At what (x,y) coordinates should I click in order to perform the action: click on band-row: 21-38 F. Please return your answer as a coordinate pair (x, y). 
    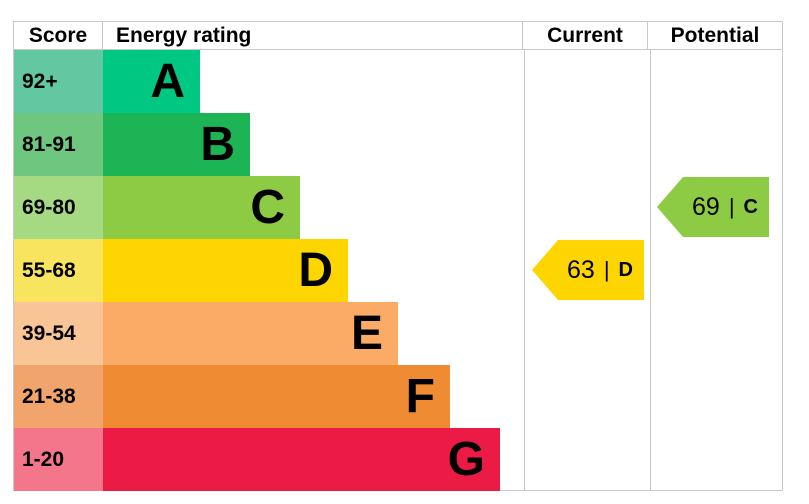
    Looking at the image, I should click on (398, 396).